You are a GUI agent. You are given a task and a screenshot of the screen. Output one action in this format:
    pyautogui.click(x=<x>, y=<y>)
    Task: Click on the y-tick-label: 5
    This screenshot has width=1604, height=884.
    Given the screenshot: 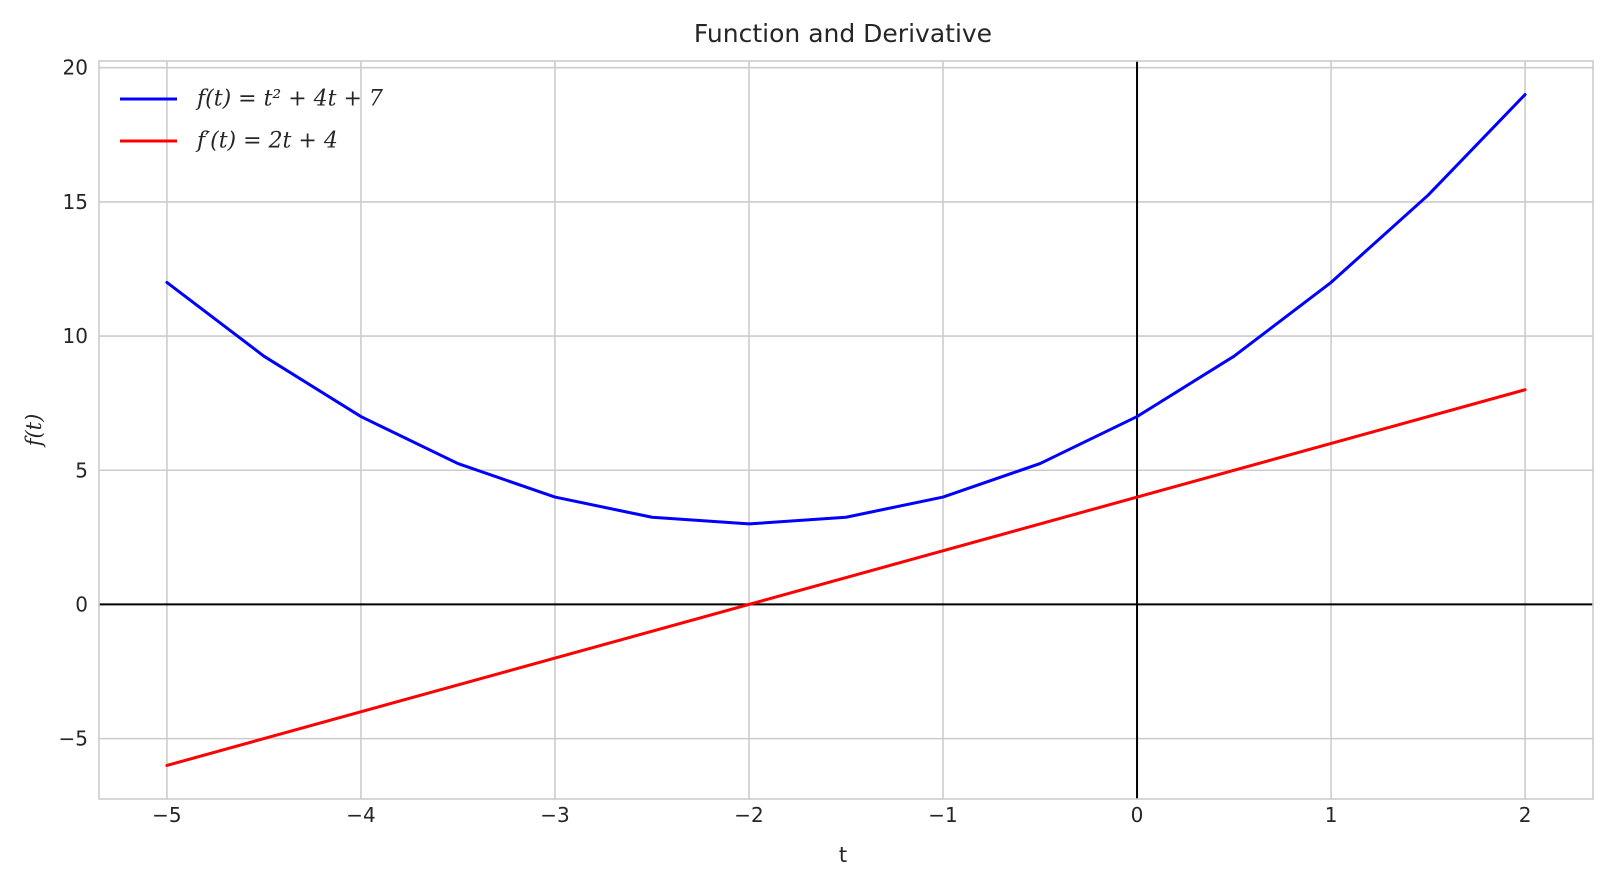 What is the action you would take?
    pyautogui.click(x=81, y=470)
    